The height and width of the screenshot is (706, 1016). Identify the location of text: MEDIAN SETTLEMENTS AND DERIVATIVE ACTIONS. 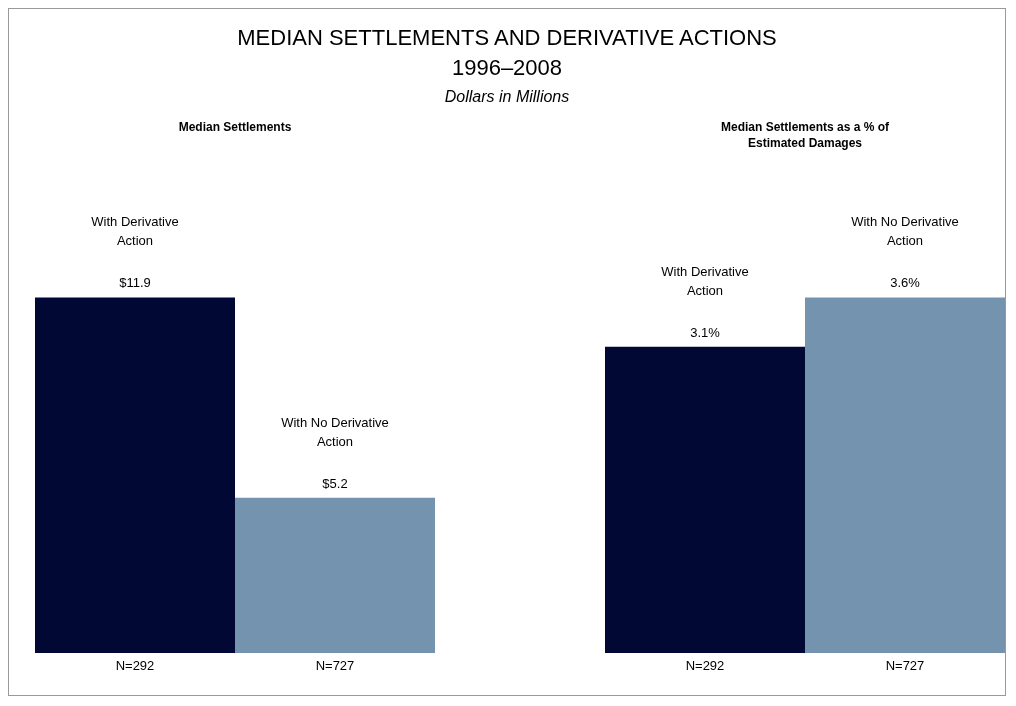
(507, 38).